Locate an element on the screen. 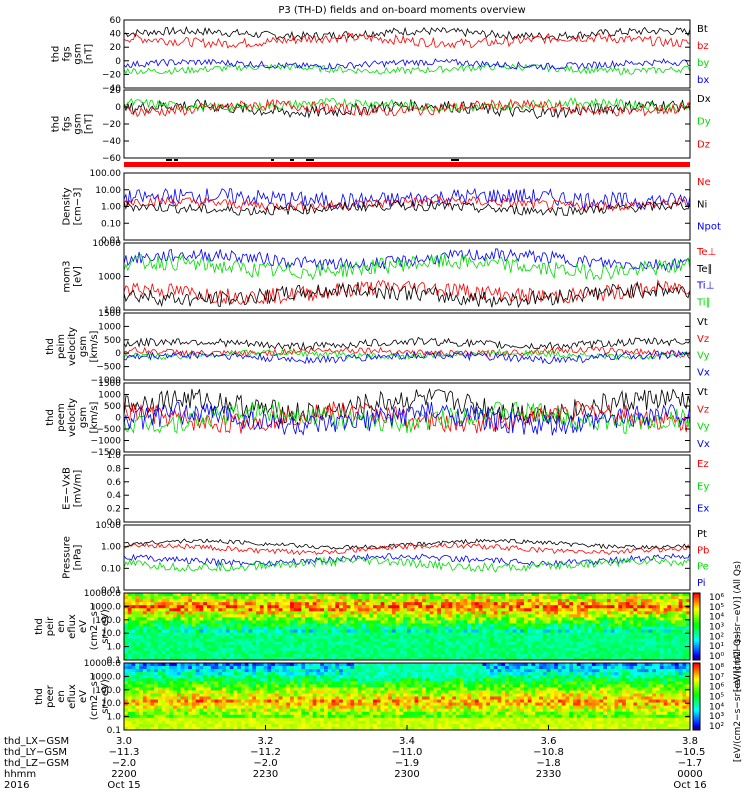 Image resolution: width=750 pixels, height=800 pixels. series-line-Dz is located at coordinates (407, 108).